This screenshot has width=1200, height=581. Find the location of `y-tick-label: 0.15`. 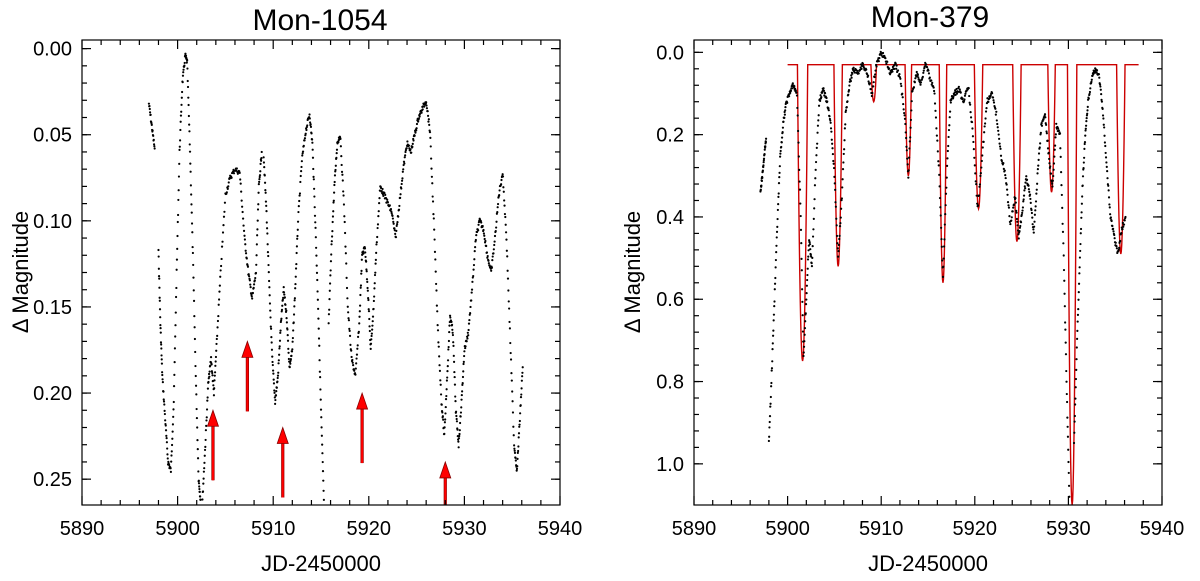

y-tick-label: 0.15 is located at coordinates (52, 308).